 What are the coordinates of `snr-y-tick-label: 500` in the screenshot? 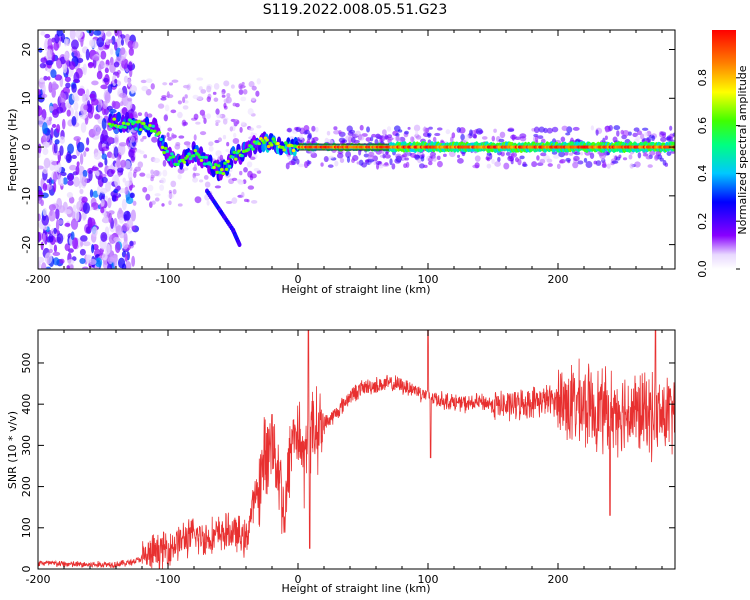 It's located at (26, 362).